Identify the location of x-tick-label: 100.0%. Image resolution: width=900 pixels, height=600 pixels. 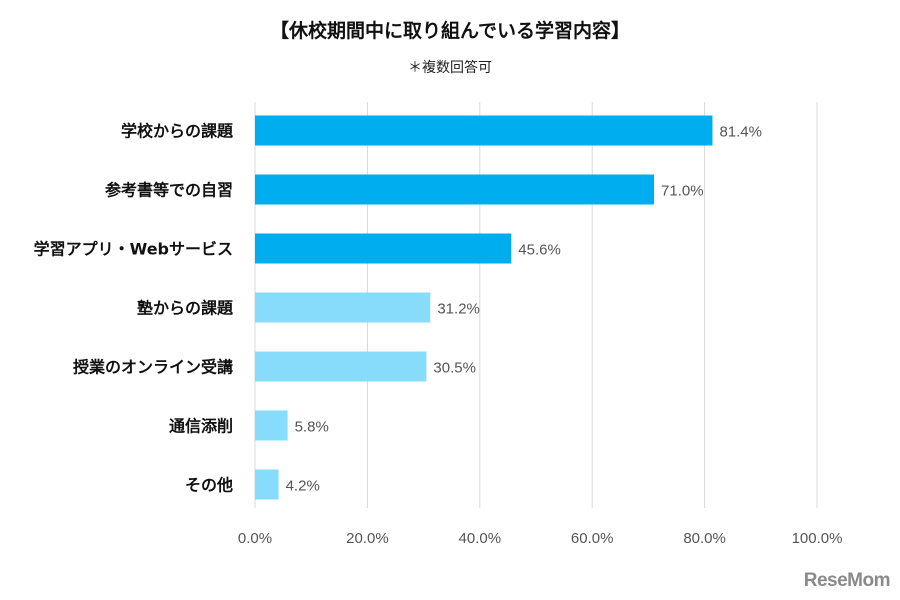
(817, 538).